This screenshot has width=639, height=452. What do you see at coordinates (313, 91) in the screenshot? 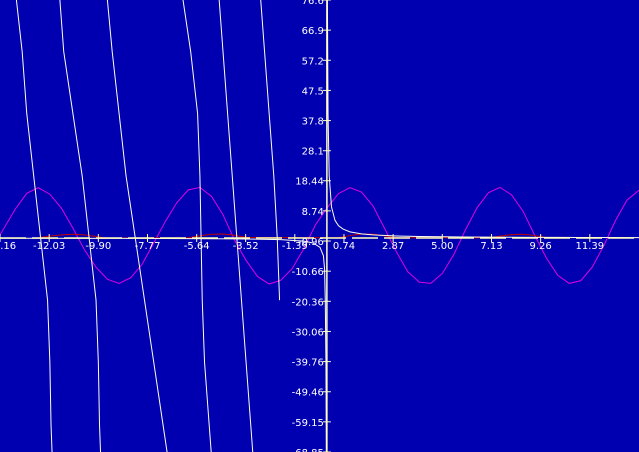
I see `y-tick-label: 47.5` at bounding box center [313, 91].